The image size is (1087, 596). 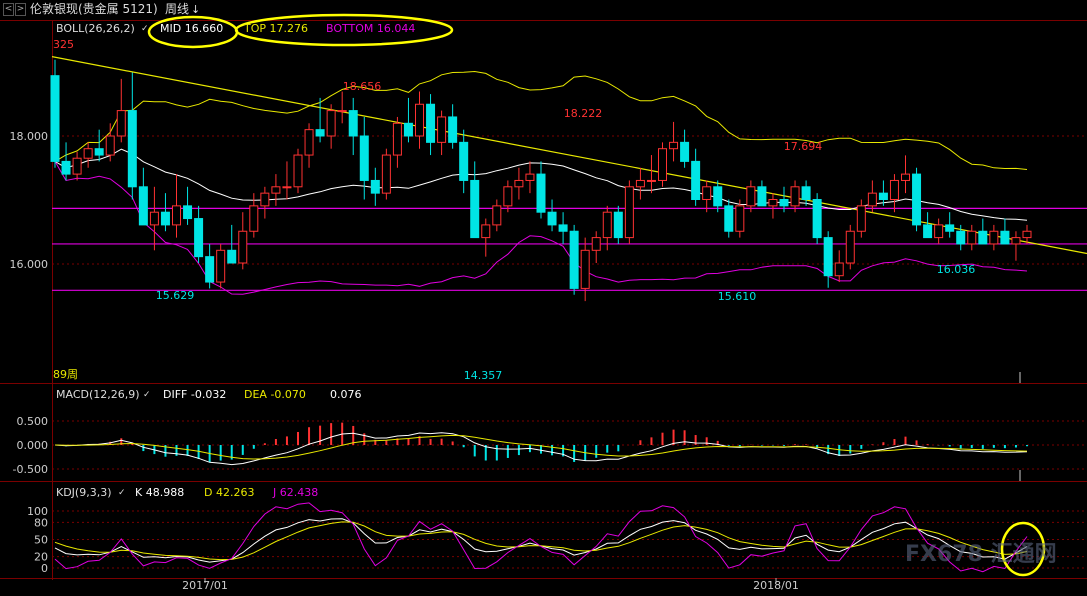 What do you see at coordinates (276, 28) in the screenshot?
I see `boll-top-value: TOP 17.276` at bounding box center [276, 28].